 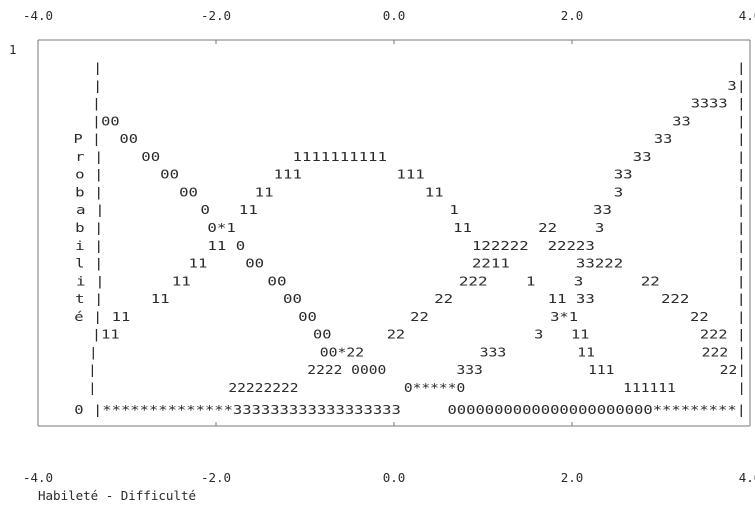 What do you see at coordinates (572, 15) in the screenshot?
I see `top-x-tick-label: 2.0` at bounding box center [572, 15].